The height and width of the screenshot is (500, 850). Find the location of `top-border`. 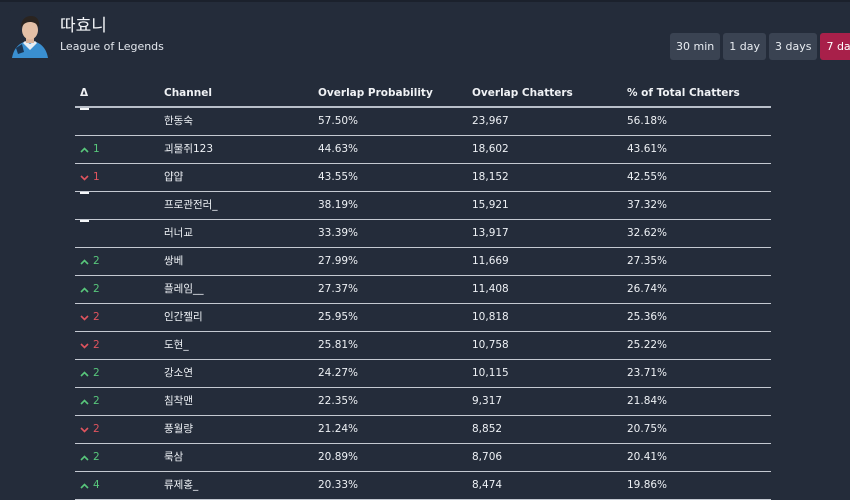

top-border is located at coordinates (425, 1).